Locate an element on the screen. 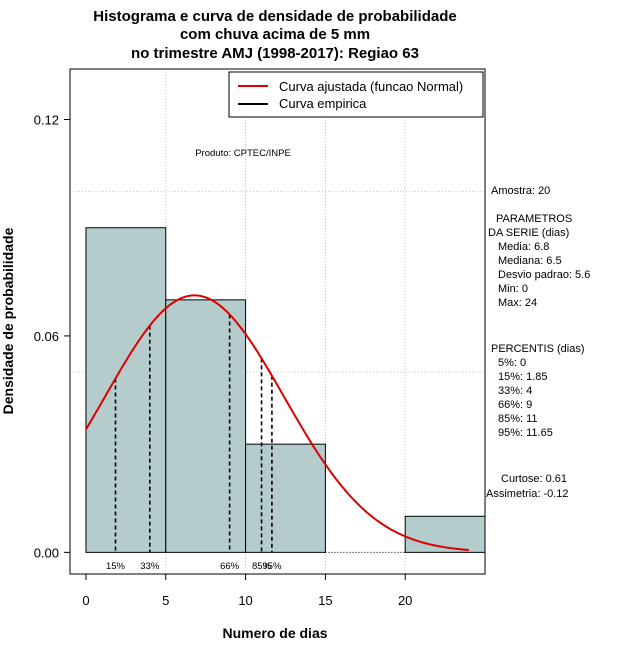  x-tick-label-4: 20 is located at coordinates (405, 600).